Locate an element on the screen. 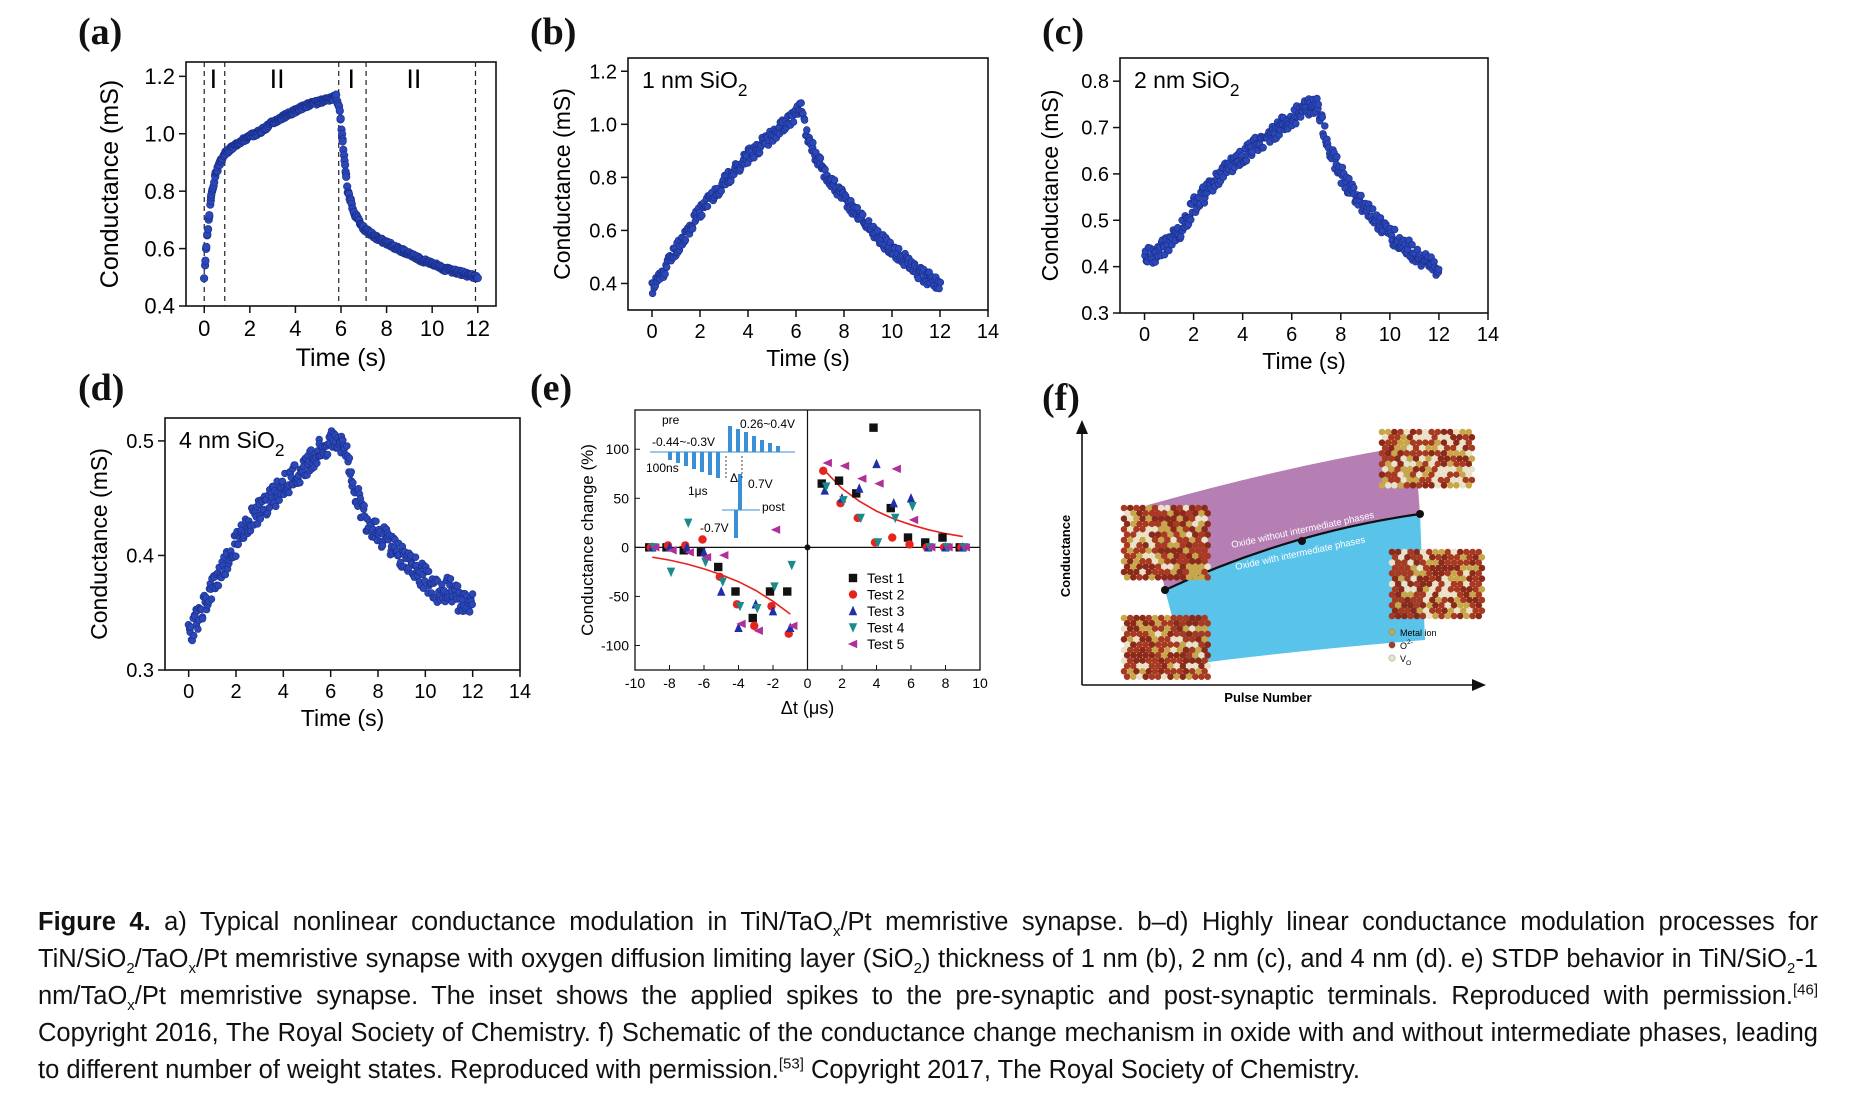 The width and height of the screenshot is (1856, 1104). legend-label: Metal ion is located at coordinates (1418, 633).